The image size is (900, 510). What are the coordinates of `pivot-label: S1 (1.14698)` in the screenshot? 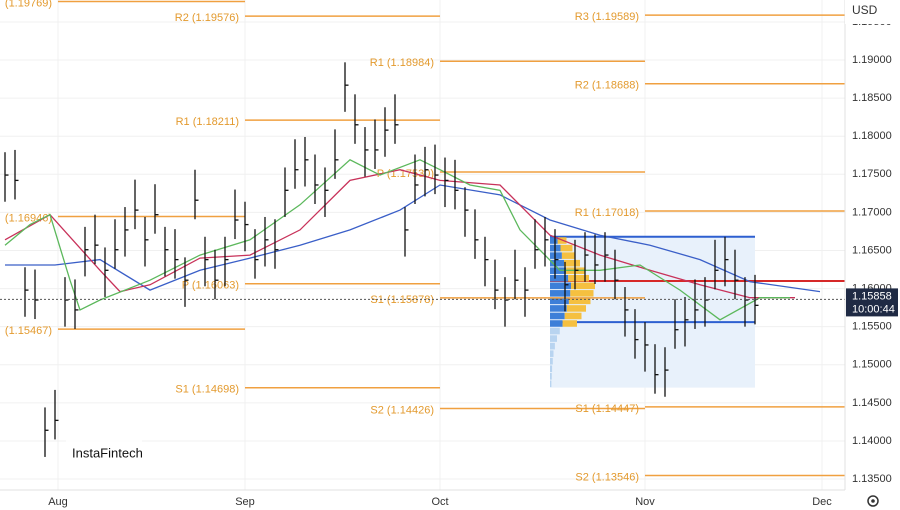 It's located at (207, 390).